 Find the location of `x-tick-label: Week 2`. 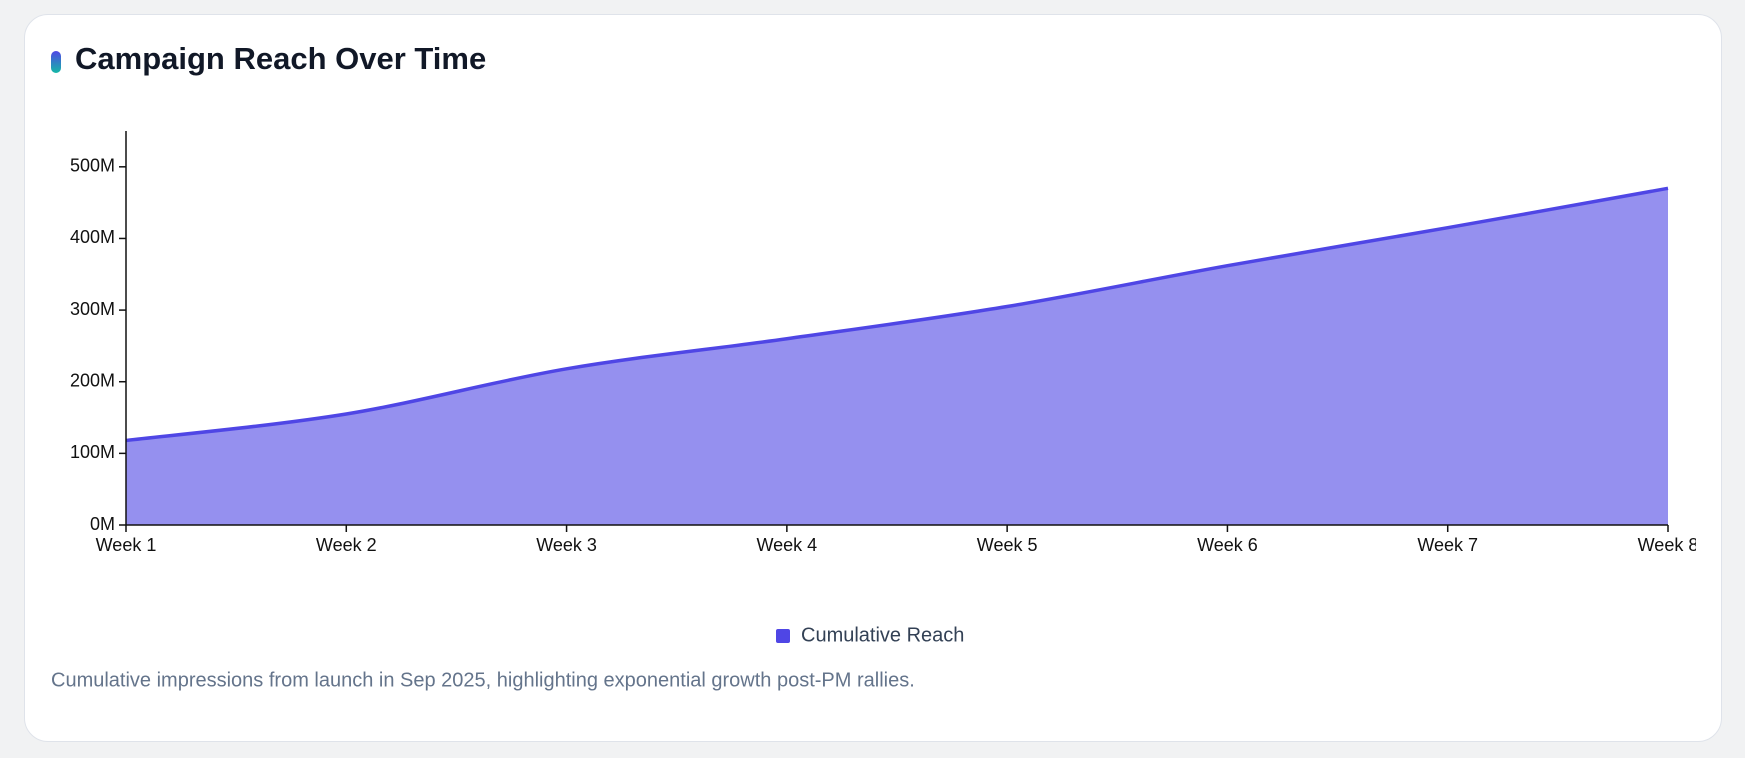

x-tick-label: Week 2 is located at coordinates (346, 545).